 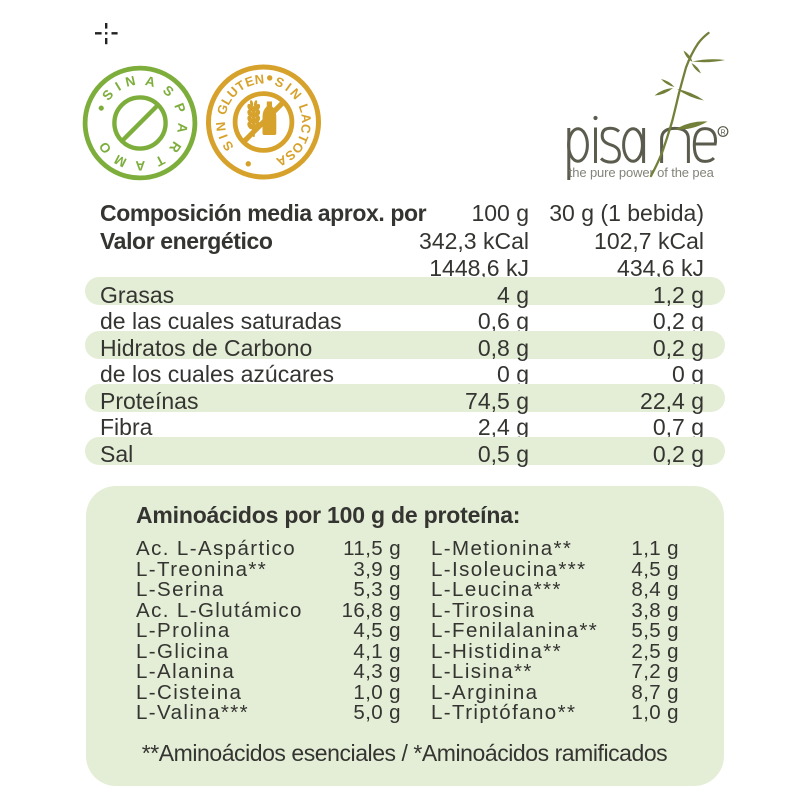 What do you see at coordinates (305, 129) in the screenshot?
I see `svg-text: C` at bounding box center [305, 129].